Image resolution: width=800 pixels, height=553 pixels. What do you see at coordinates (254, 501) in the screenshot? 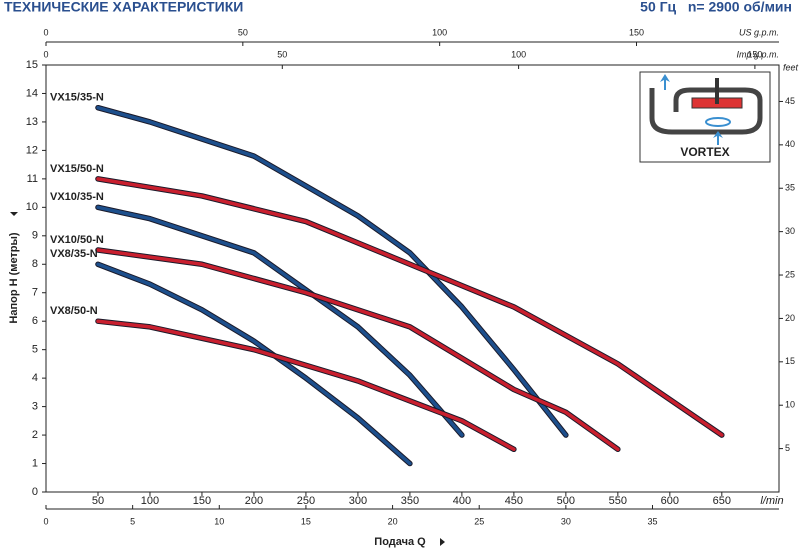
I see `x-tick-label: 200` at bounding box center [254, 501].